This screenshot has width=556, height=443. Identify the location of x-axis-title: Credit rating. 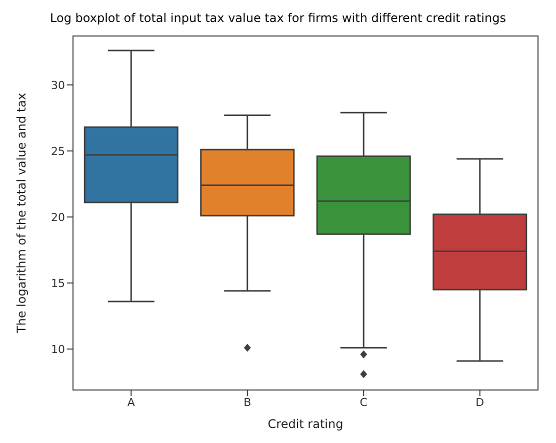
(306, 424).